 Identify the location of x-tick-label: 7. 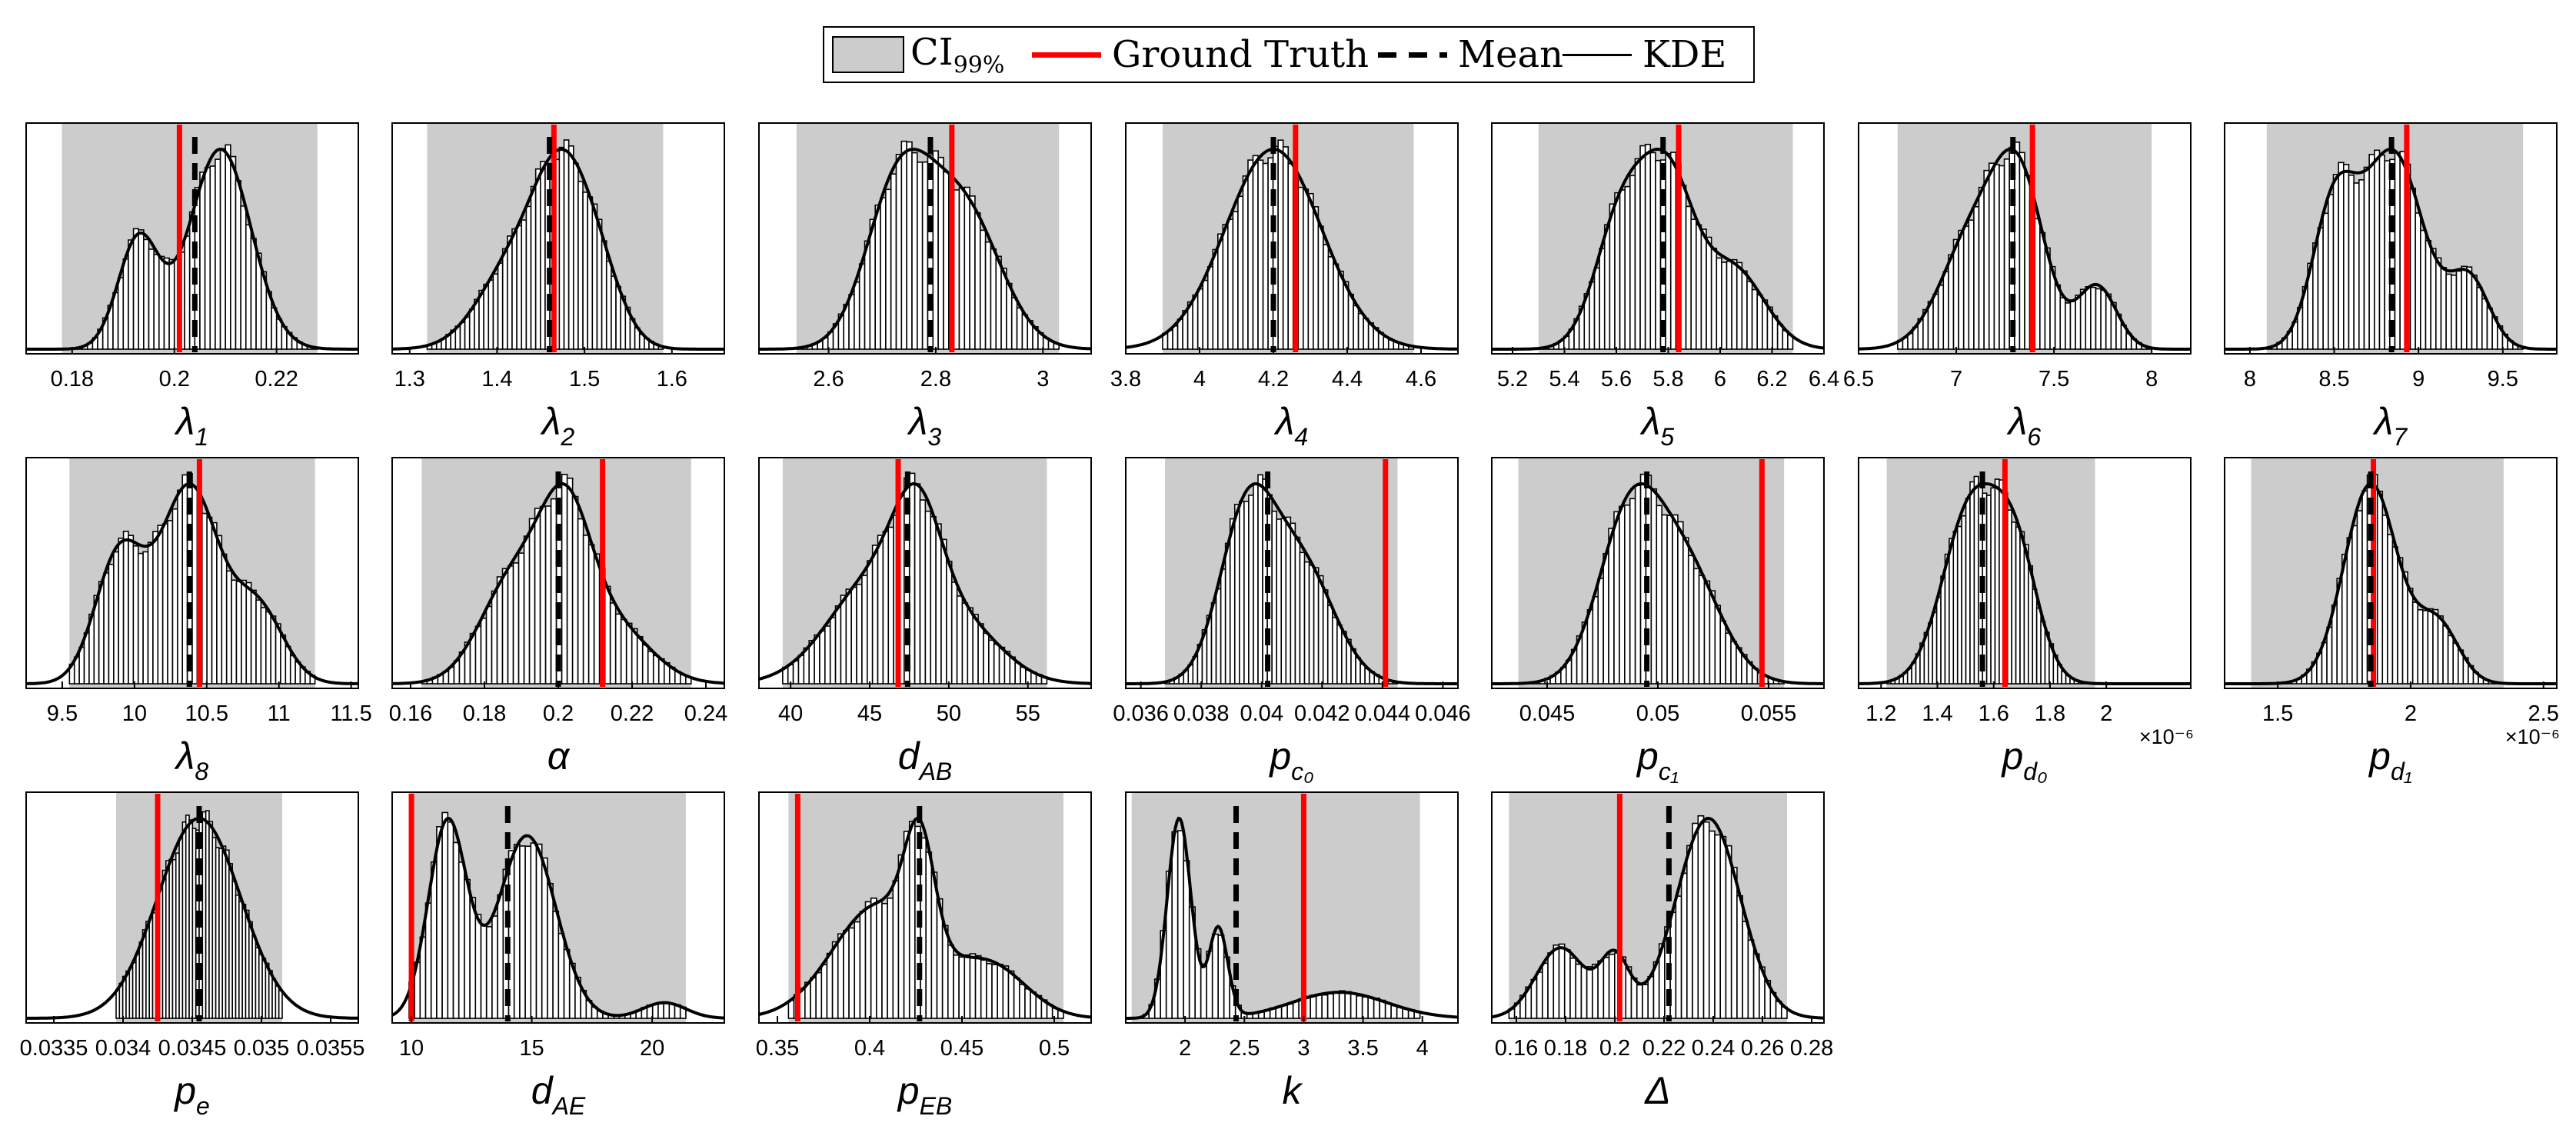
(1956, 379).